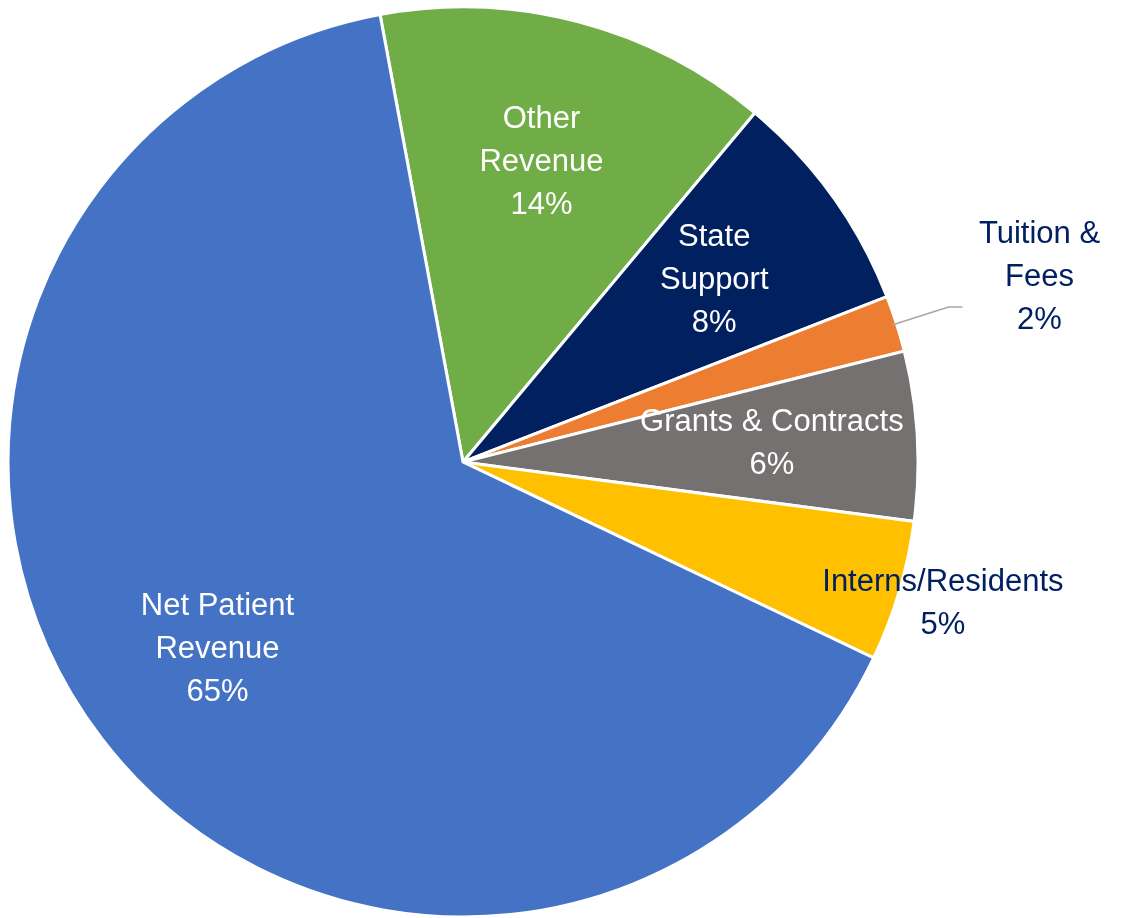 The image size is (1127, 918). I want to click on data-label: 8%, so click(714, 322).